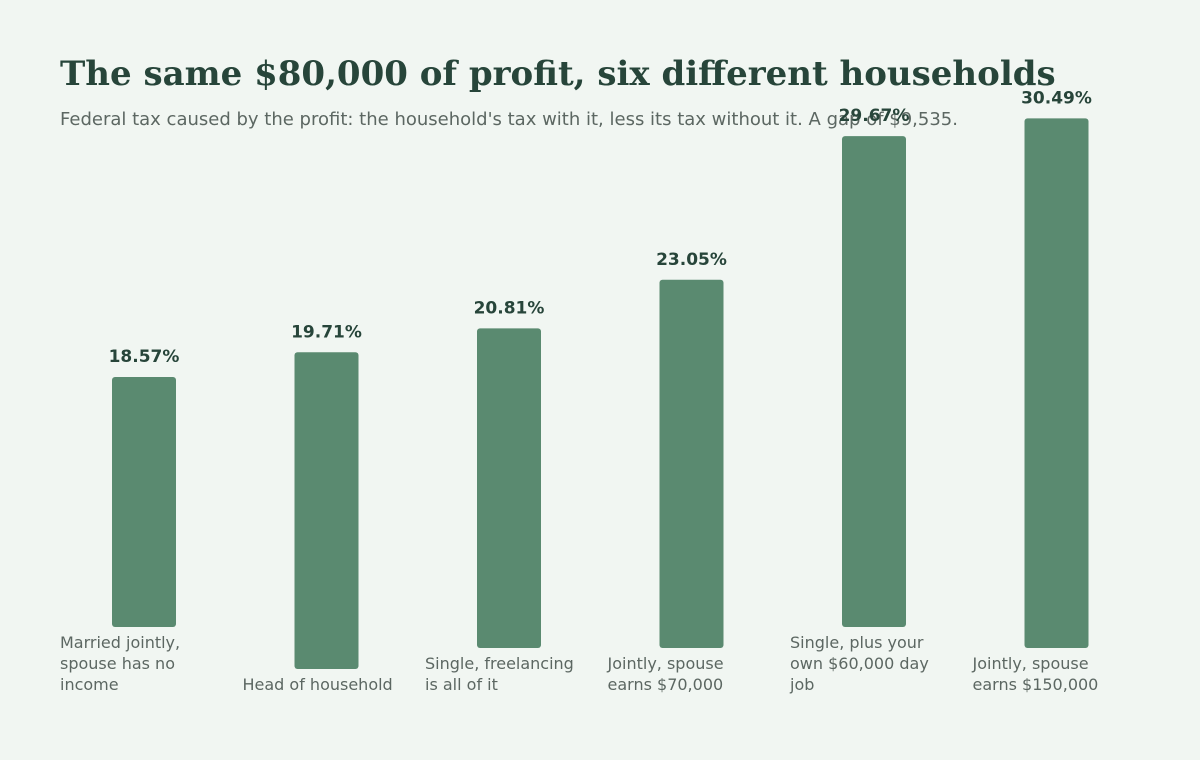 Image resolution: width=1200 pixels, height=760 pixels. Describe the element at coordinates (857, 642) in the screenshot. I see `category-label: Single, plus your` at that location.